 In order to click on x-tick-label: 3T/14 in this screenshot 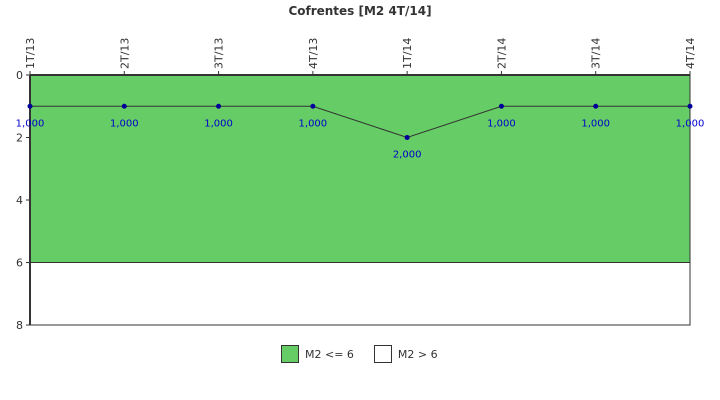, I will do `click(596, 53)`.